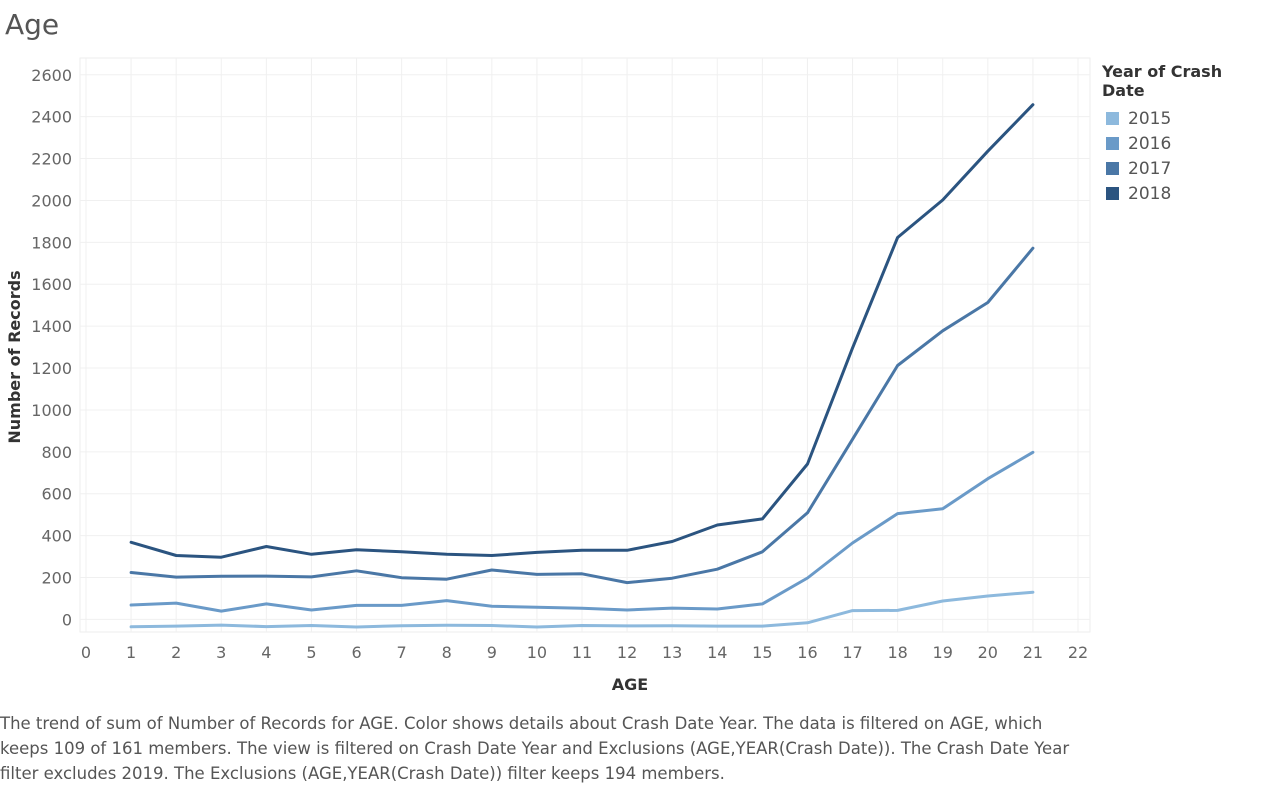 This screenshot has height=786, width=1263. What do you see at coordinates (51, 159) in the screenshot?
I see `y-tick-label: 2200` at bounding box center [51, 159].